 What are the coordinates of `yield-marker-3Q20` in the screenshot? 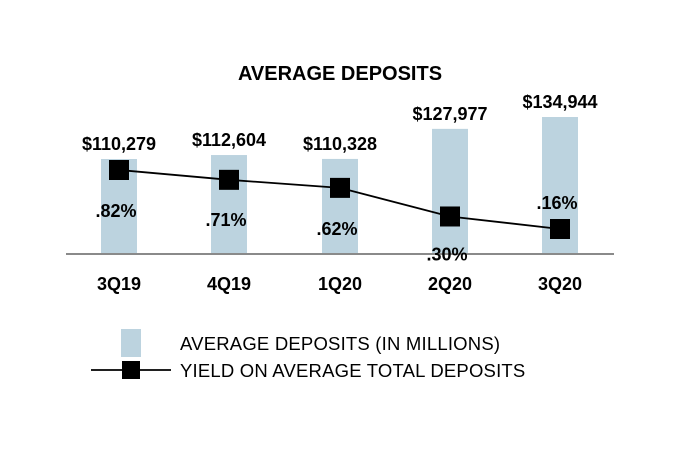 It's located at (560, 229).